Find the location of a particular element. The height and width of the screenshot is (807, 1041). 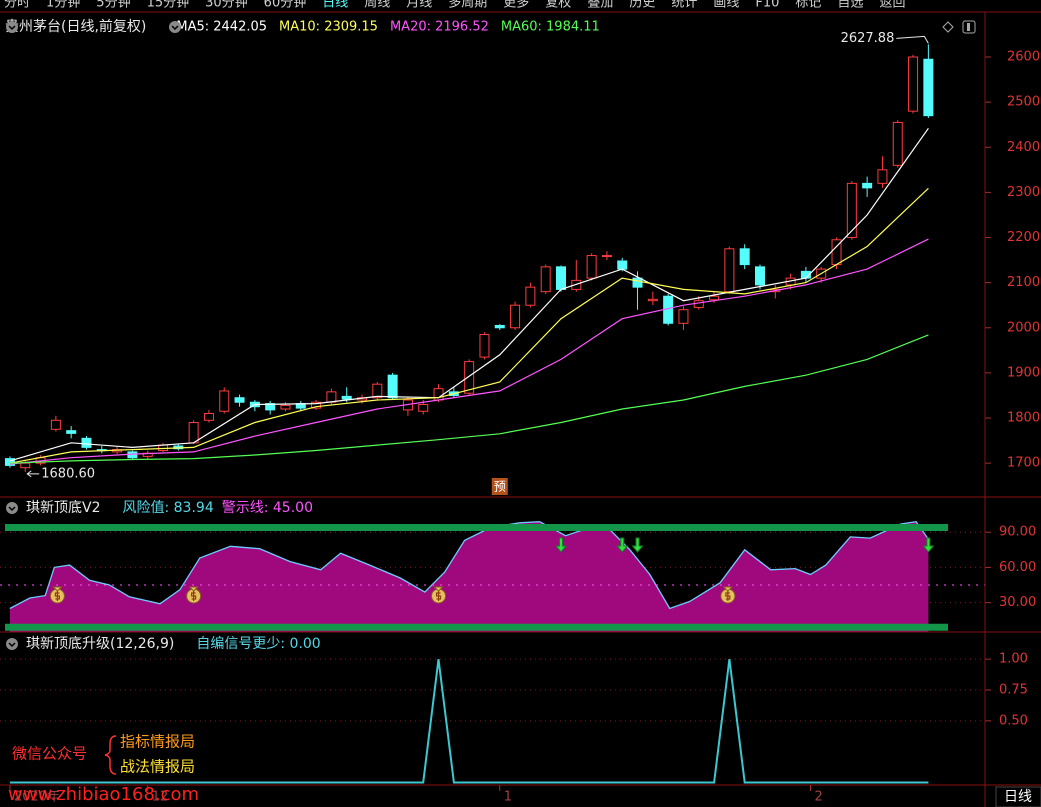

y-tick-label: 2200 is located at coordinates (1023, 237).